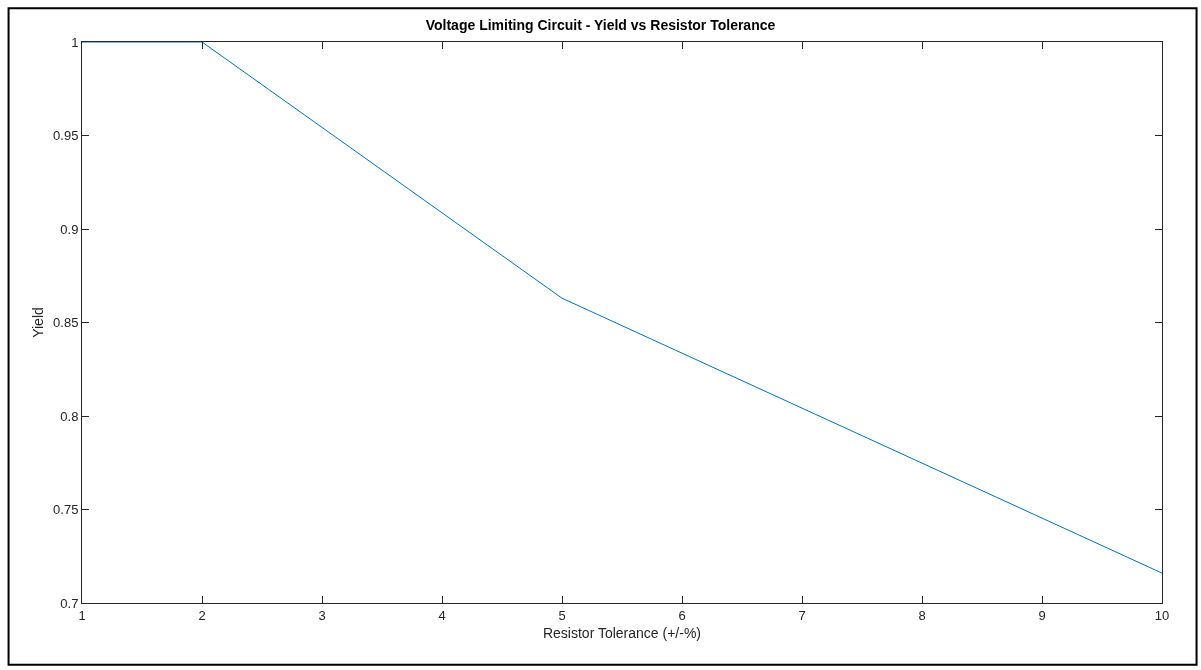  Describe the element at coordinates (682, 615) in the screenshot. I see `x-tick-label: 6` at that location.